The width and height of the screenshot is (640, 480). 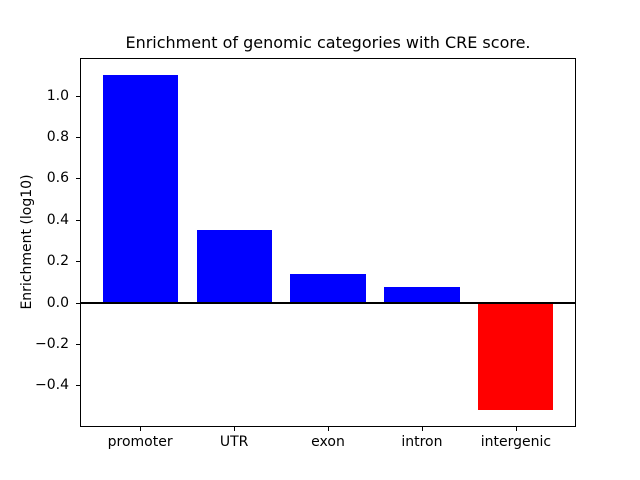 What do you see at coordinates (328, 442) in the screenshot?
I see `x-tick-label: exon` at bounding box center [328, 442].